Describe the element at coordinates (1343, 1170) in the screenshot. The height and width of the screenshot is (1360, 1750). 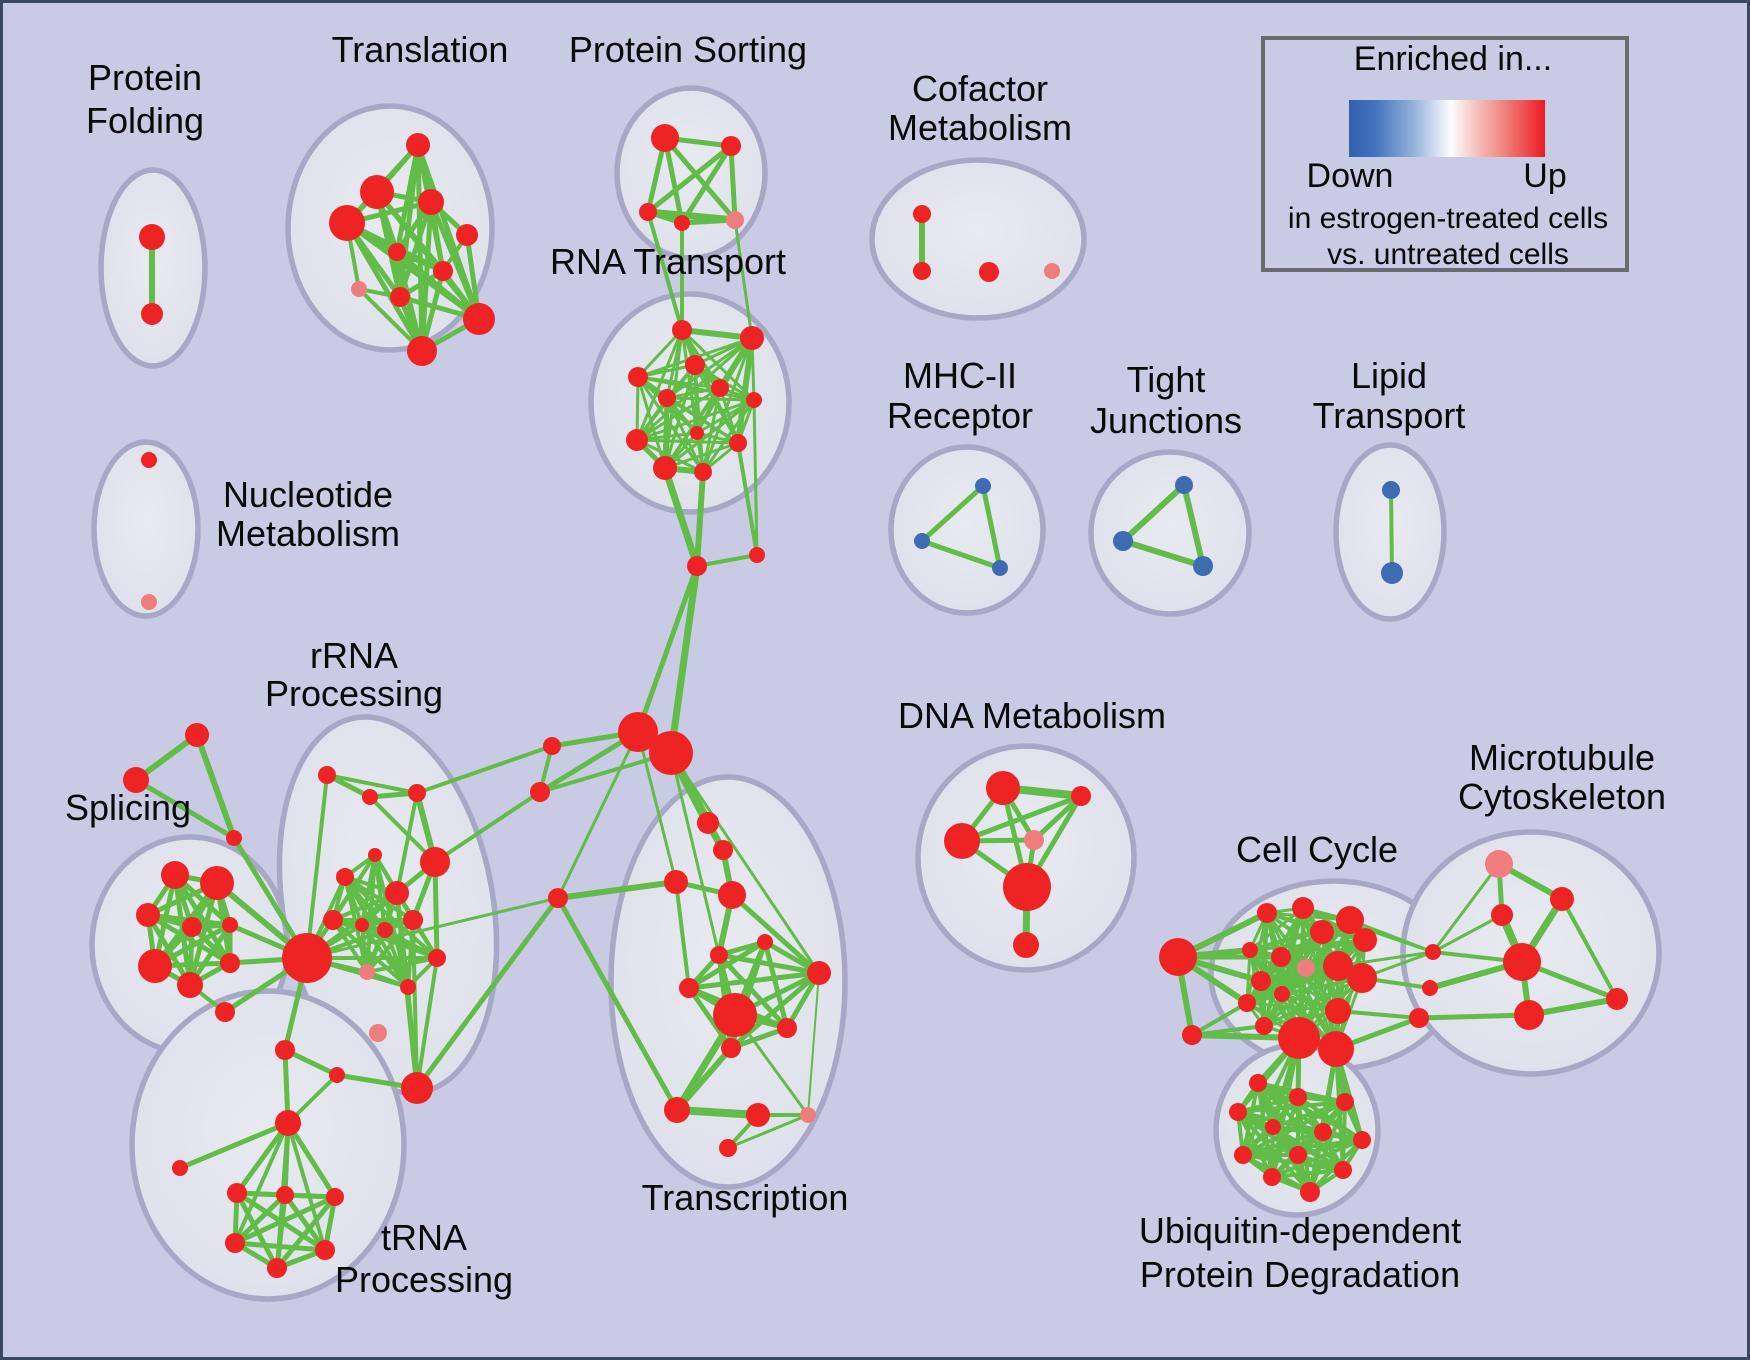
I see `gene-set-node-ub10` at that location.